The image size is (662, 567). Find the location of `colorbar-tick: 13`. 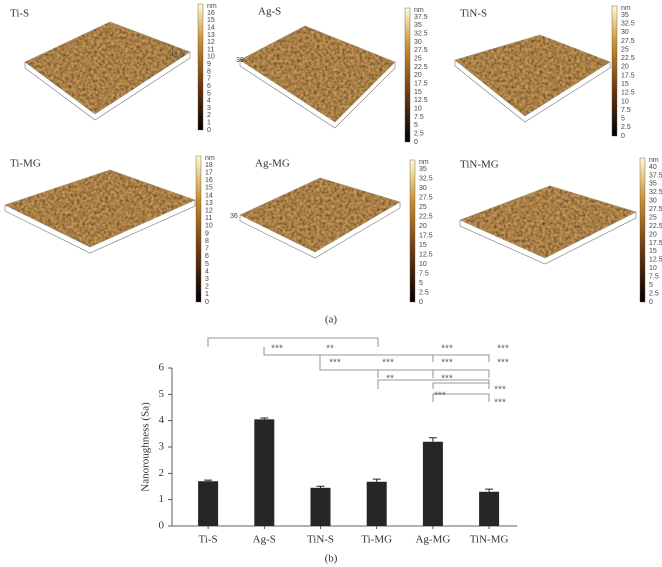

colorbar-tick: 13 is located at coordinates (211, 35).